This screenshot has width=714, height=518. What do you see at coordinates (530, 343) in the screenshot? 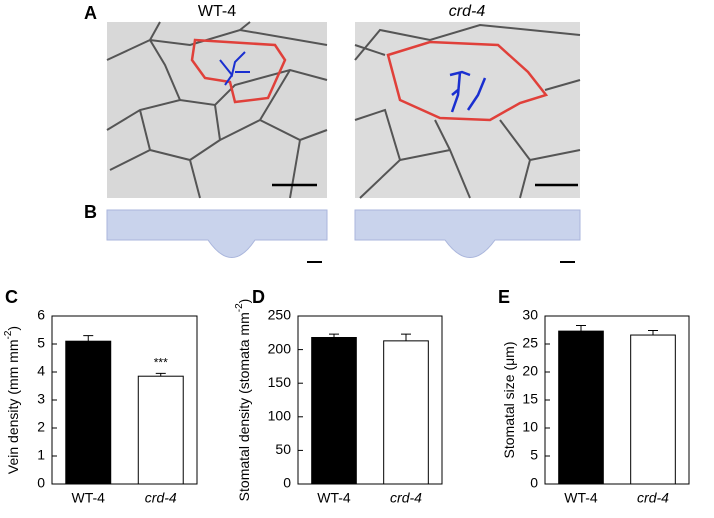
I see `y-tick-label: 25` at bounding box center [530, 343].